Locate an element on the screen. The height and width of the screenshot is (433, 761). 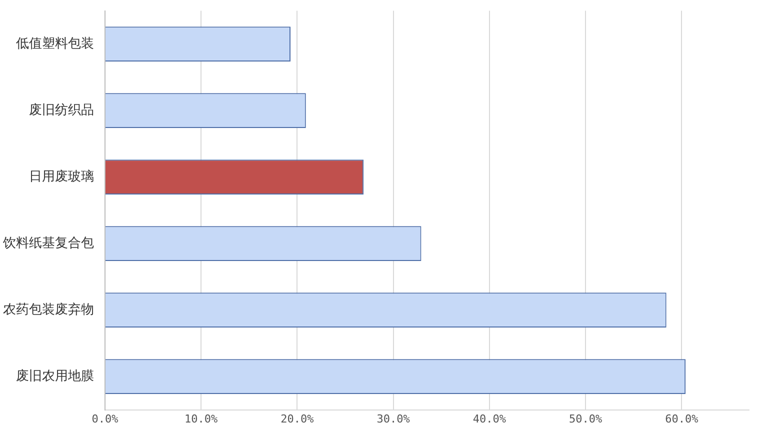
y-tick-label: 废旧农用地膜 is located at coordinates (55, 376).